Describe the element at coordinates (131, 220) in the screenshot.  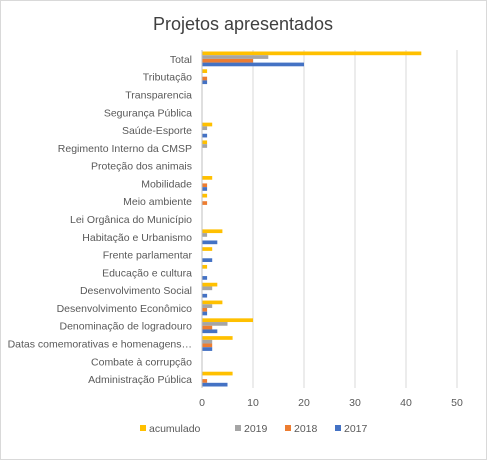
I see `category-label: Lei Orgânica do Município` at that location.